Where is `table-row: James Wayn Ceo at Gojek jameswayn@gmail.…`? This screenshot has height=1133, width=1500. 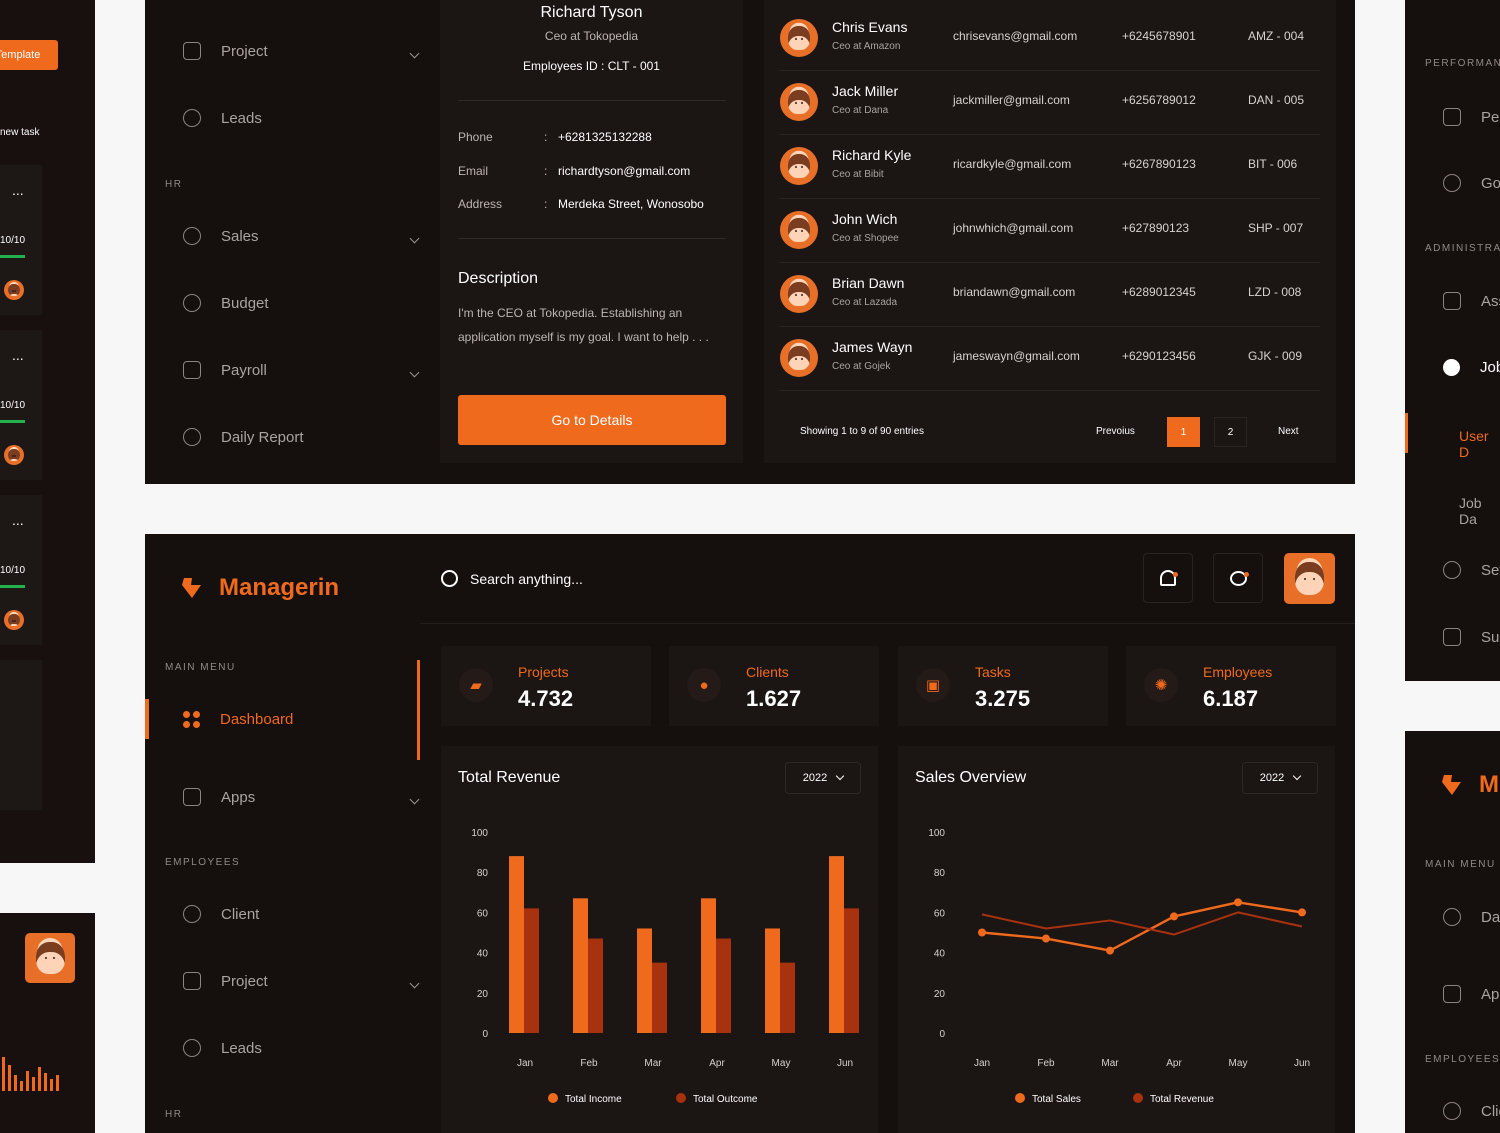
table-row: James Wayn Ceo at Gojek jameswayn@gmail.… is located at coordinates (1050, 359).